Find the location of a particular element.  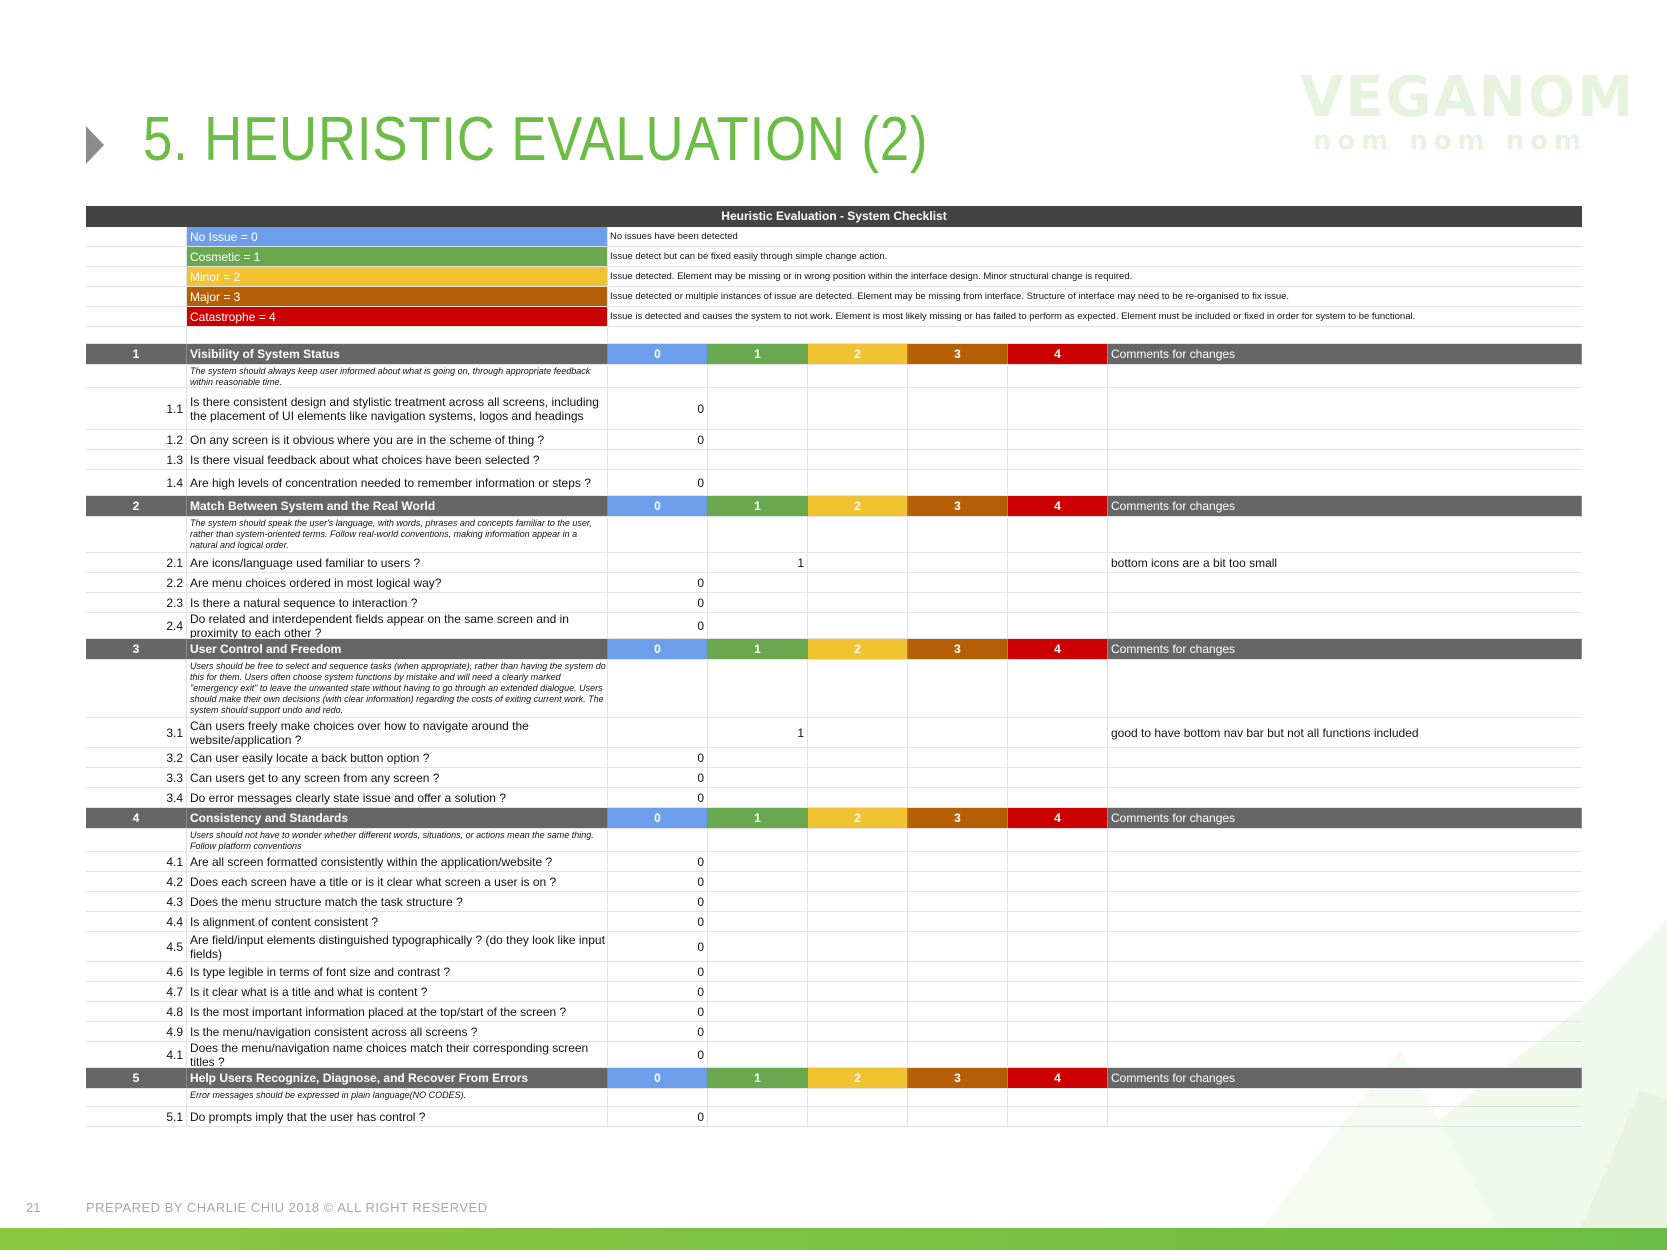

comment-cell: bottom icons are a bit too small is located at coordinates (1194, 562).